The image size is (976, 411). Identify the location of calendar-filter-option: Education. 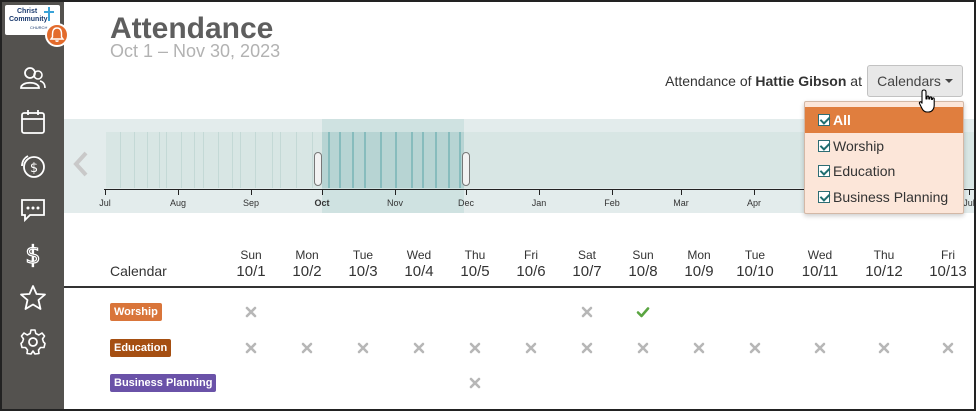
(884, 171).